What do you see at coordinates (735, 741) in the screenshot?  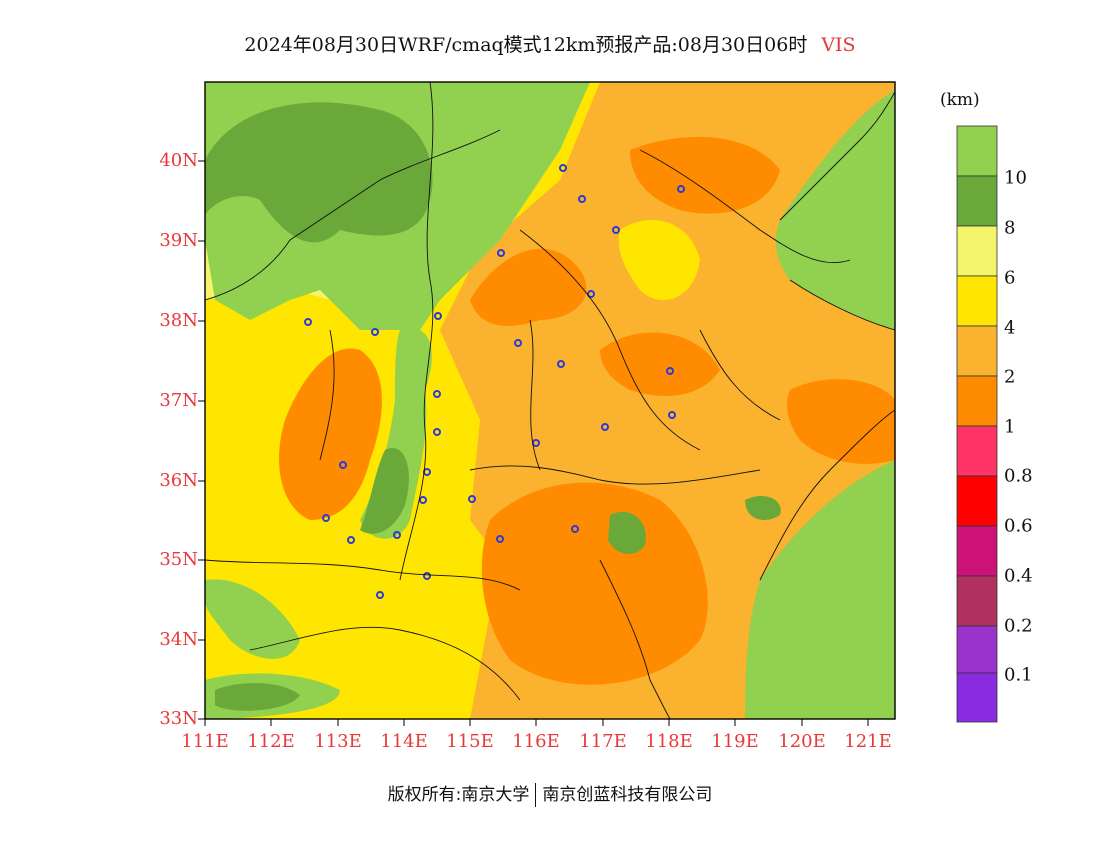 I see `lon-label: 119E` at bounding box center [735, 741].